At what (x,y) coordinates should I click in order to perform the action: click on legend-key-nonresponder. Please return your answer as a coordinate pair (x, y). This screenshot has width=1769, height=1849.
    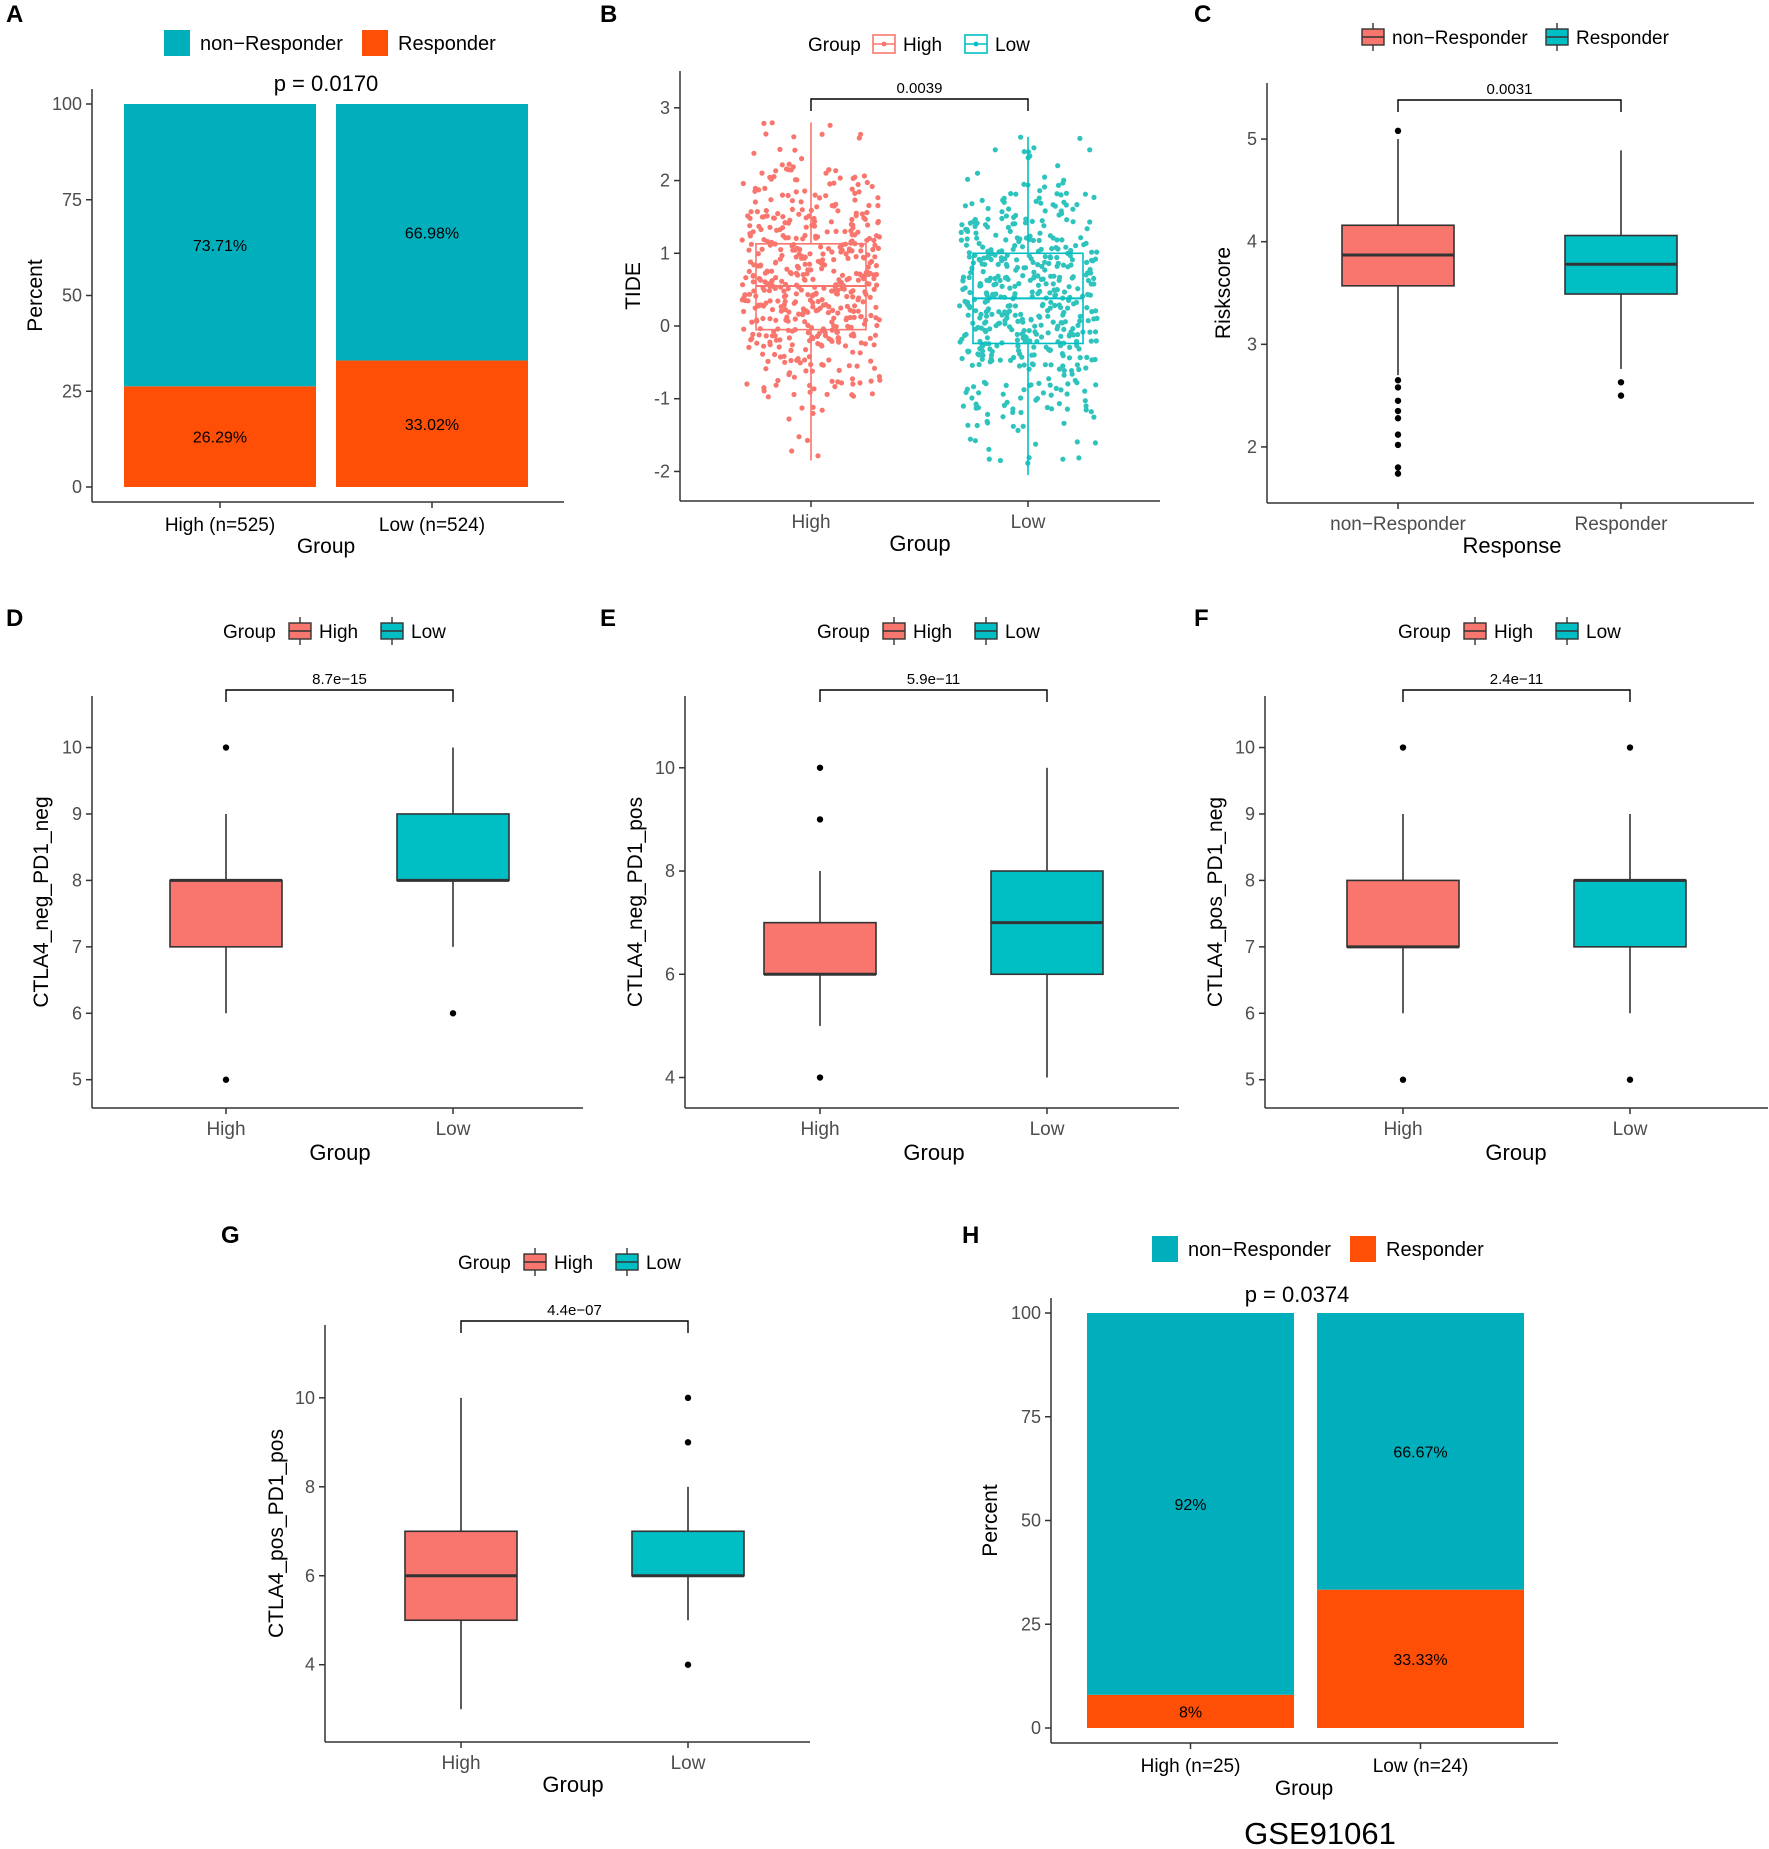
    Looking at the image, I should click on (177, 43).